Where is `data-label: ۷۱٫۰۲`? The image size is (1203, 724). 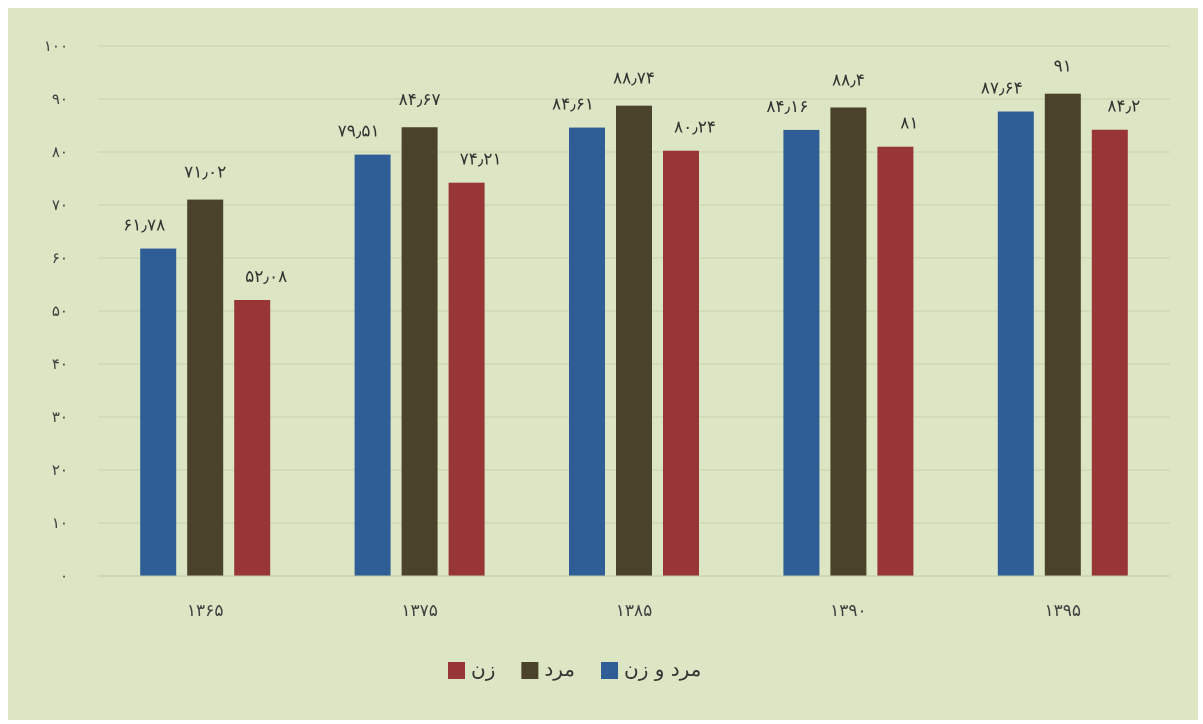
data-label: ۷۱٫۰۲ is located at coordinates (205, 173).